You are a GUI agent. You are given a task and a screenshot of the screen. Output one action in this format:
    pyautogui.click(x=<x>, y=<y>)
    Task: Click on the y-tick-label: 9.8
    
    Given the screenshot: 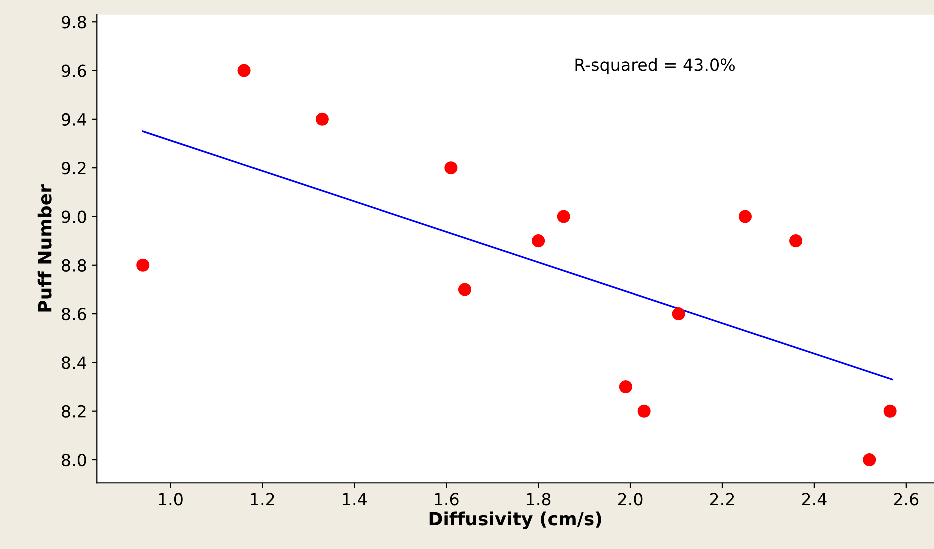 What is the action you would take?
    pyautogui.click(x=74, y=22)
    